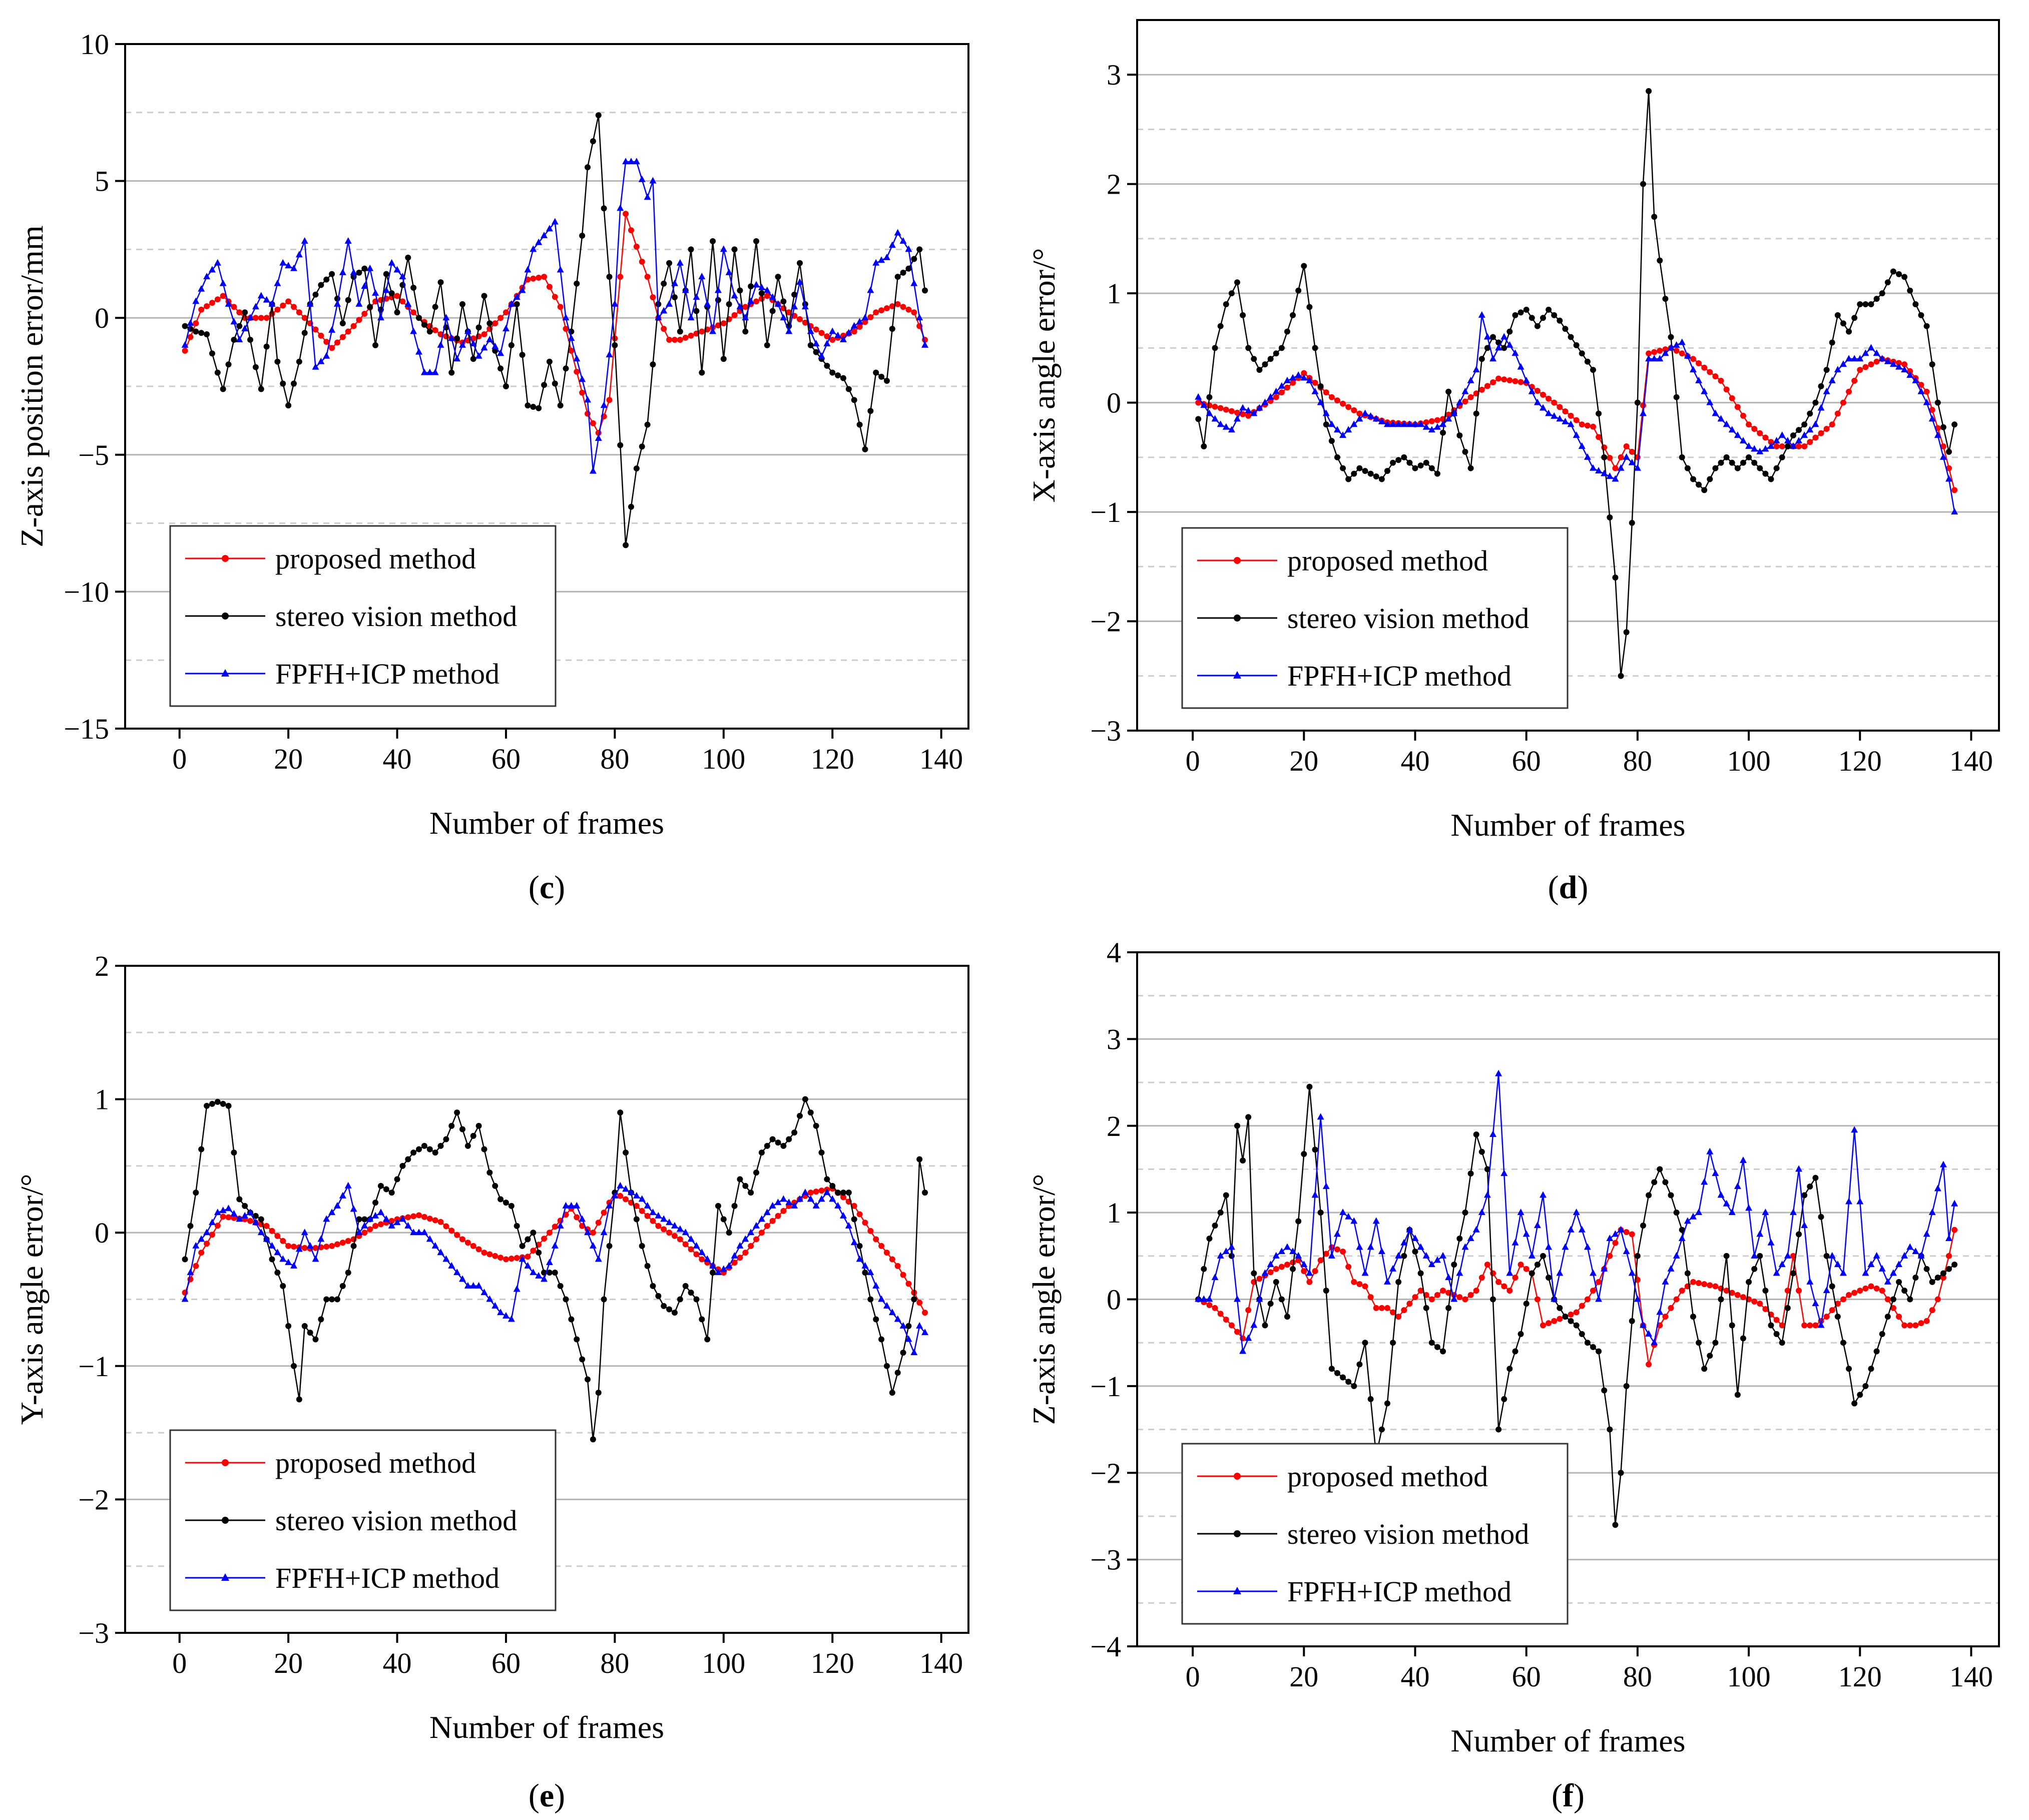  Describe the element at coordinates (1567, 825) in the screenshot. I see `x-axis-title: Number of frames` at that location.